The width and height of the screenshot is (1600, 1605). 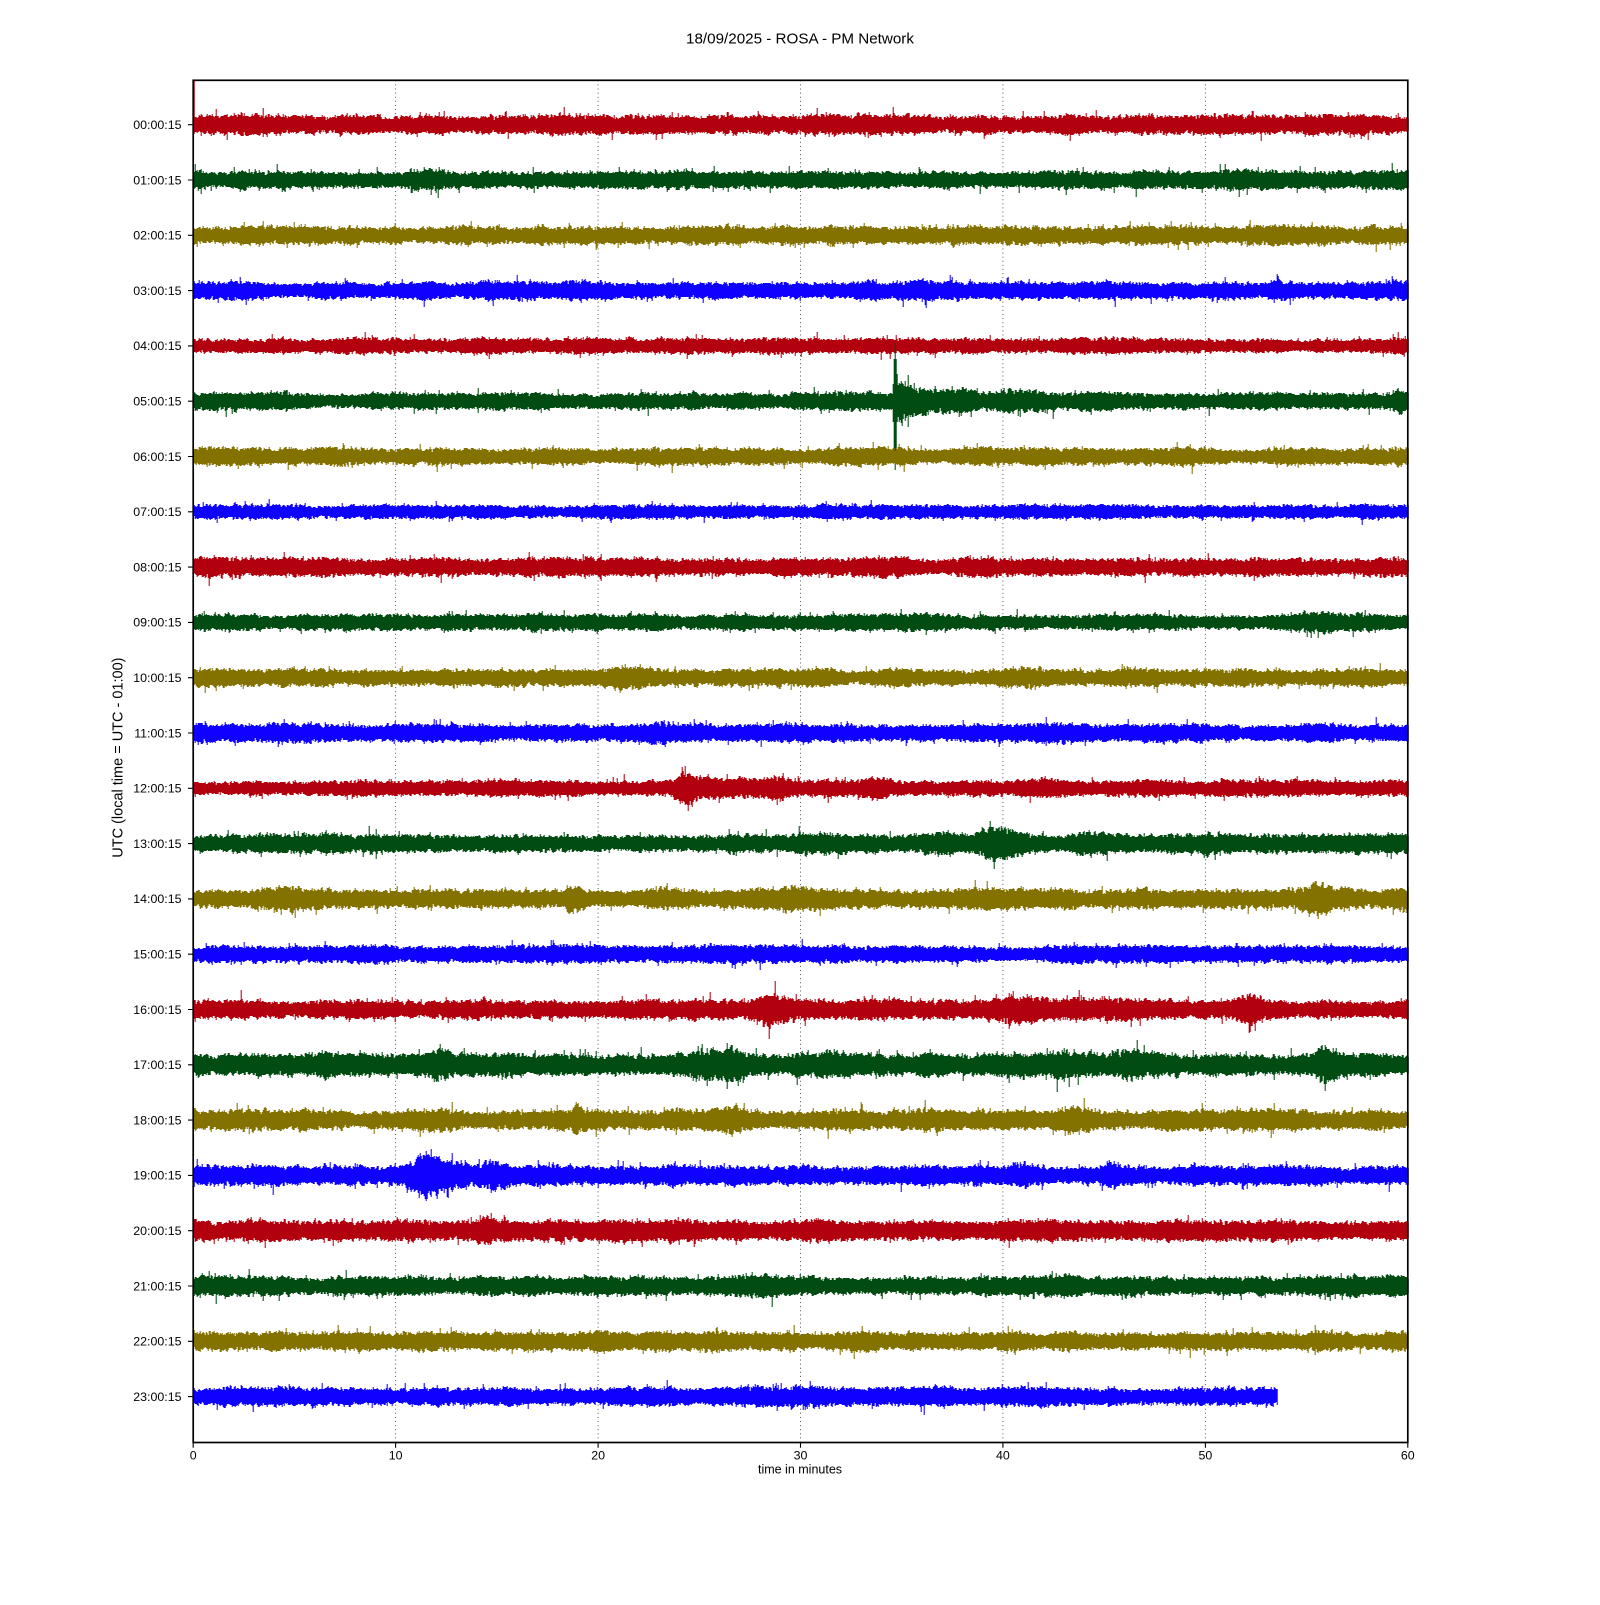 I want to click on svg-text: 40, so click(x=1003, y=1456).